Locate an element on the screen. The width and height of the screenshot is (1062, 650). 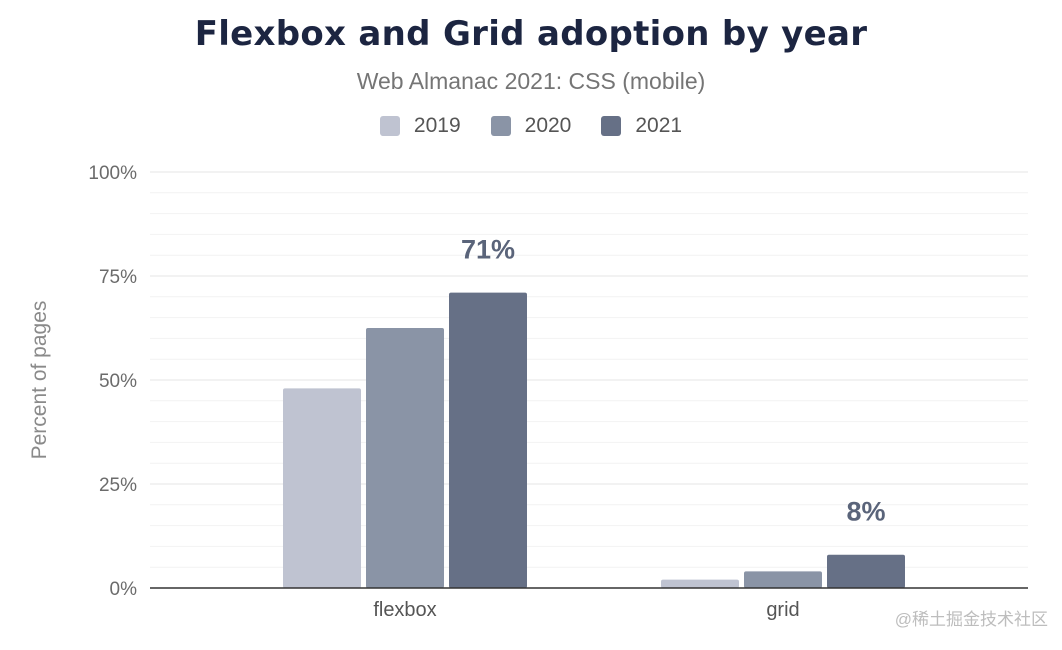
chart-title: Flexbox and Grid adoption by year is located at coordinates (531, 34).